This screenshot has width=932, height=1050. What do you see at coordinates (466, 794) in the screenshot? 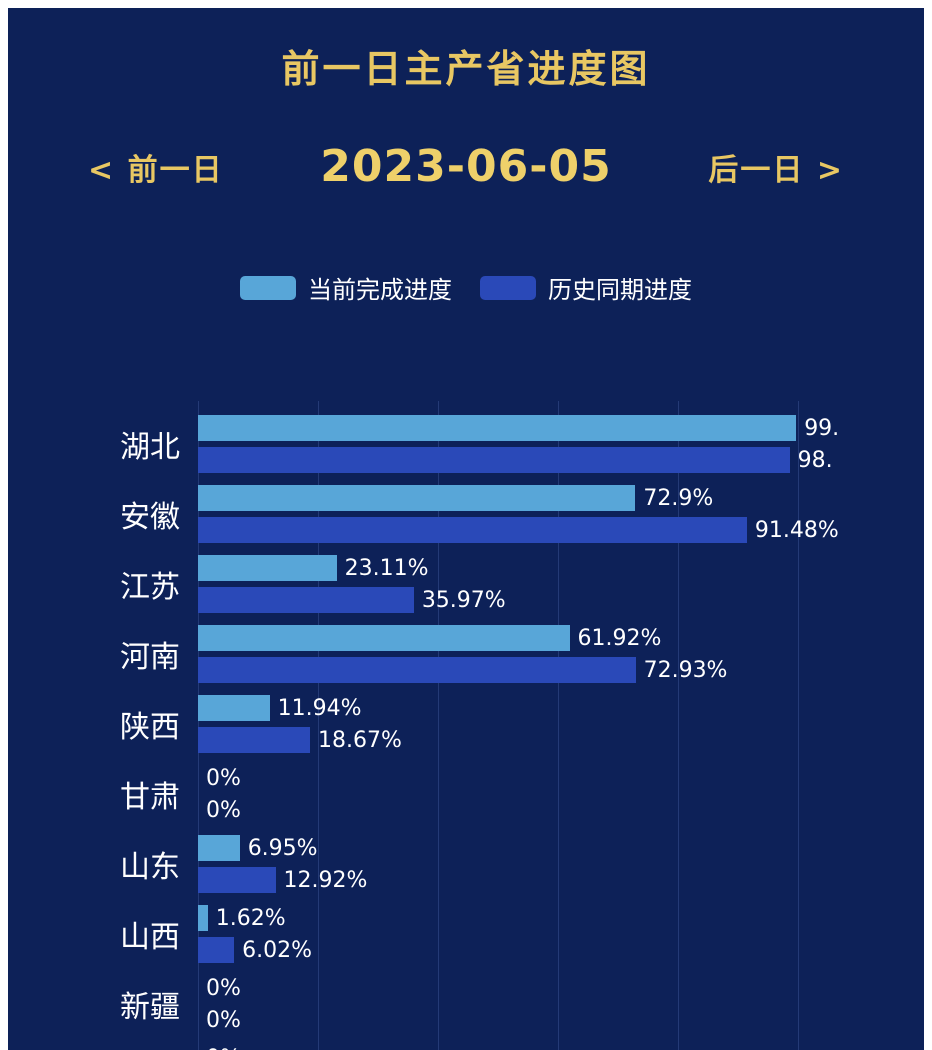
I see `chart-row: 甘肃 0% 0%` at bounding box center [466, 794].